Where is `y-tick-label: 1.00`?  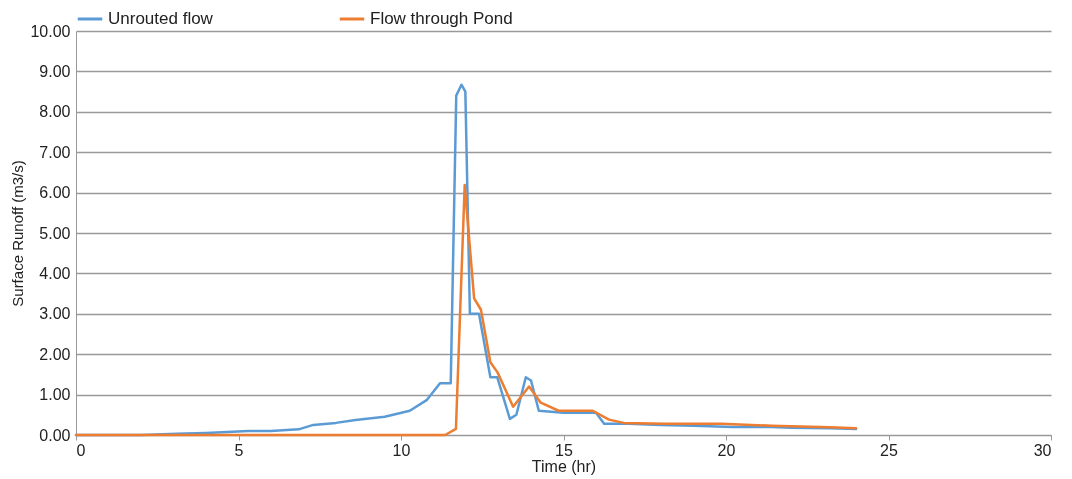
y-tick-label: 1.00 is located at coordinates (55, 395).